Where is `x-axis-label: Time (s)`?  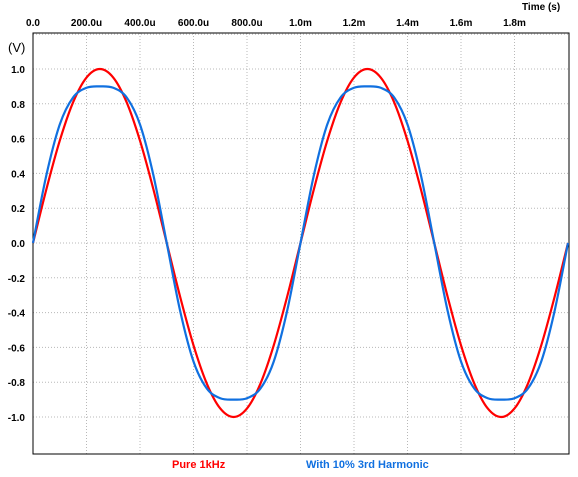
x-axis-label: Time (s) is located at coordinates (541, 7).